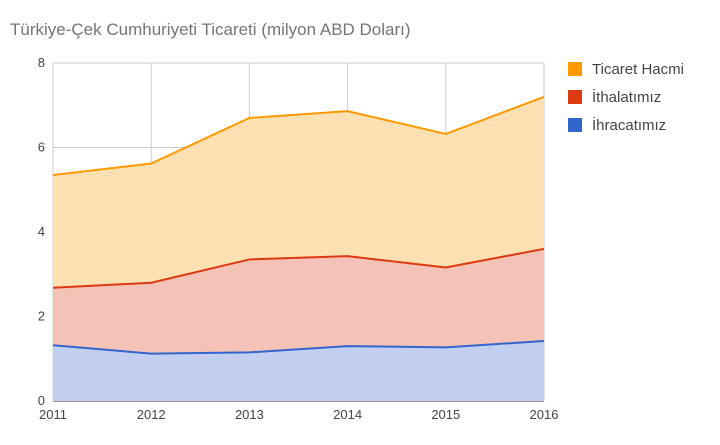 Image resolution: width=720 pixels, height=445 pixels. I want to click on legend-item: İhracatımız, so click(626, 125).